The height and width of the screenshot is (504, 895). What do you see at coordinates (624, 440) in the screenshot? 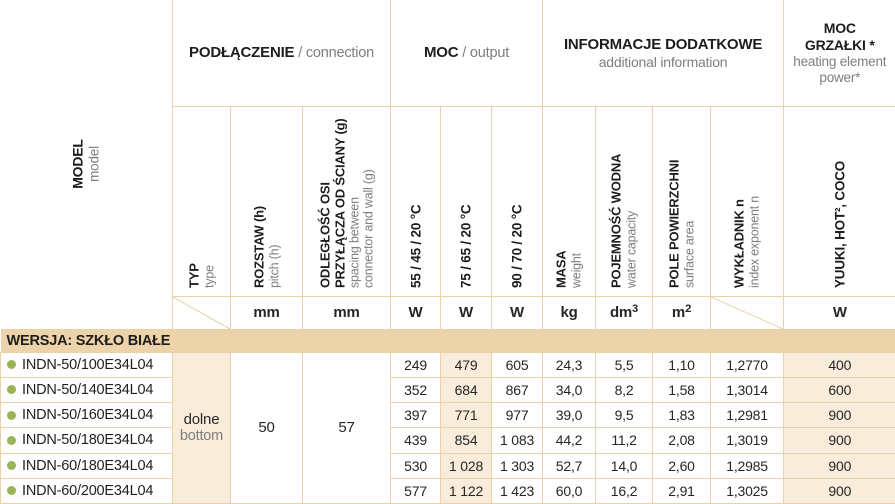
I see `value-cell: 11,2` at bounding box center [624, 440].